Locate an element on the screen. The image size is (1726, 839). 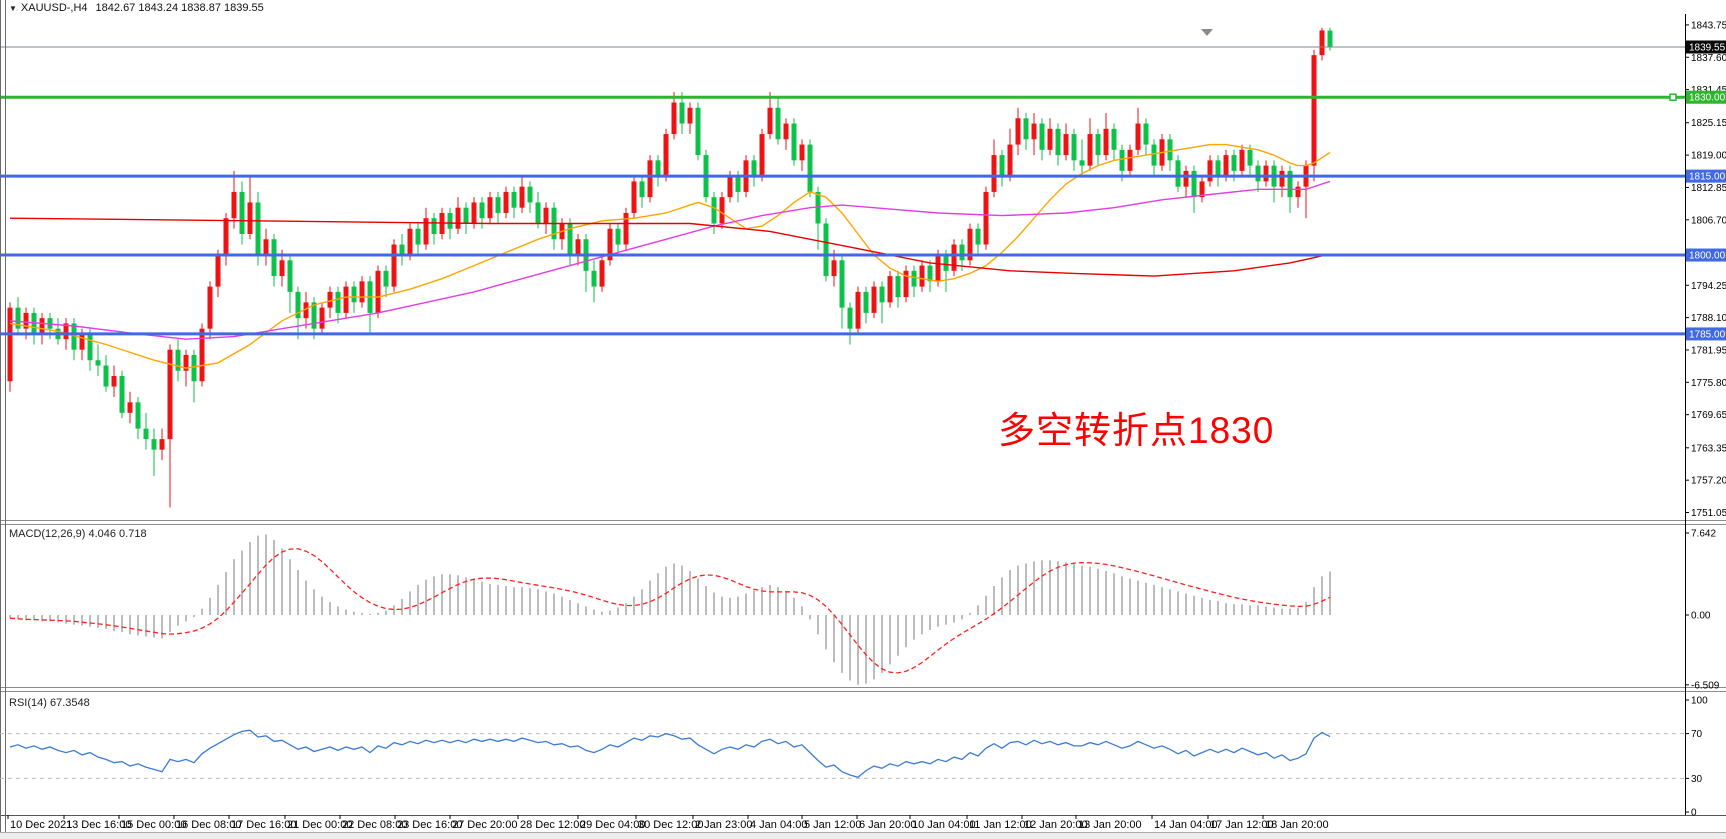
hline-1830-handle is located at coordinates (1673, 97).